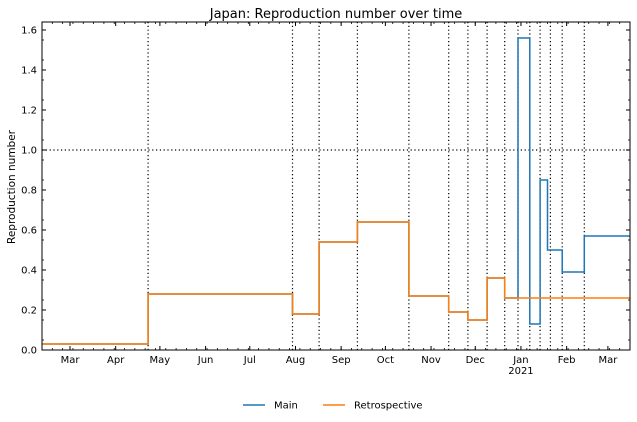 The width and height of the screenshot is (637, 422). What do you see at coordinates (29, 31) in the screenshot?
I see `y-tick-label-8: 1.6` at bounding box center [29, 31].